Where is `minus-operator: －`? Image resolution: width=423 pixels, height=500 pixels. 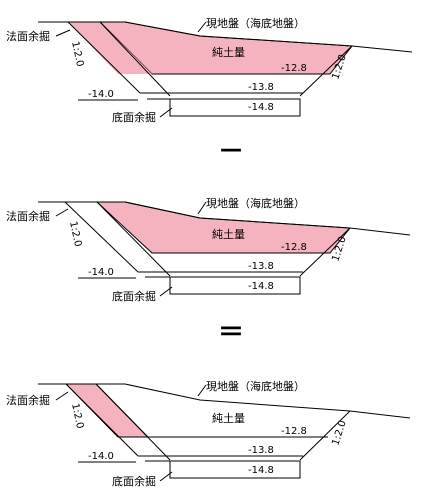 minus-operator: － is located at coordinates (231, 152).